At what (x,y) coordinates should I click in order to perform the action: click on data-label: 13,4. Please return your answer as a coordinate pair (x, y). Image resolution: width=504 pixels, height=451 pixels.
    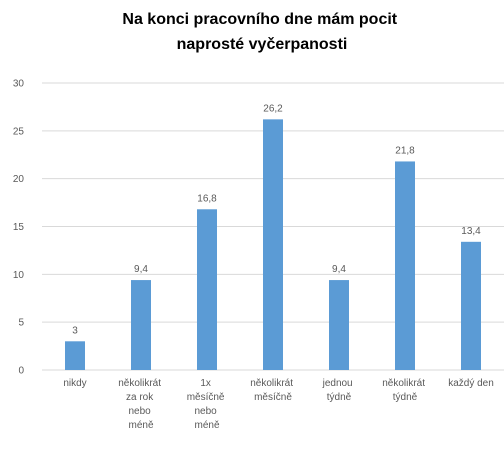
    Looking at the image, I should click on (471, 231).